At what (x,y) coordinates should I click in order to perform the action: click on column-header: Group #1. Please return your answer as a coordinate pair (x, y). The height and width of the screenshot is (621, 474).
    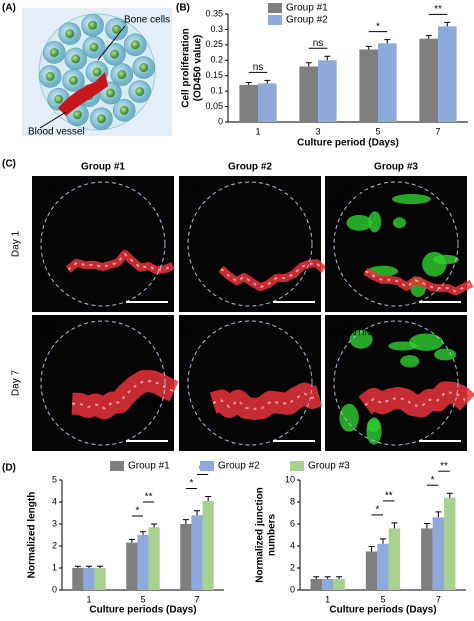
    Looking at the image, I should click on (103, 167).